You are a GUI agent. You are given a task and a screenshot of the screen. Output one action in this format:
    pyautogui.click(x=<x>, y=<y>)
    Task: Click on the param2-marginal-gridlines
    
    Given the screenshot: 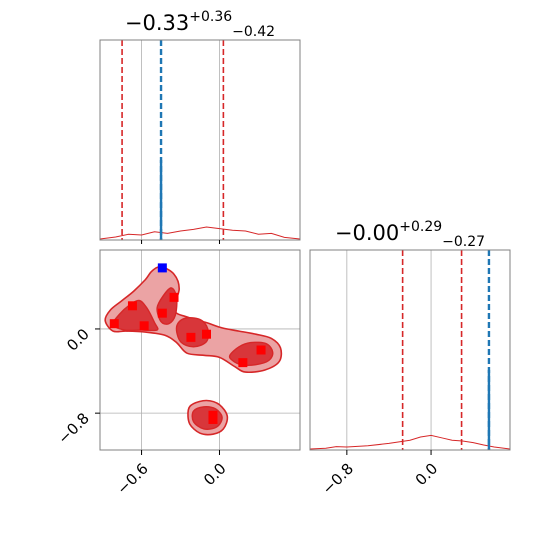 What is the action you would take?
    pyautogui.click(x=389, y=350)
    